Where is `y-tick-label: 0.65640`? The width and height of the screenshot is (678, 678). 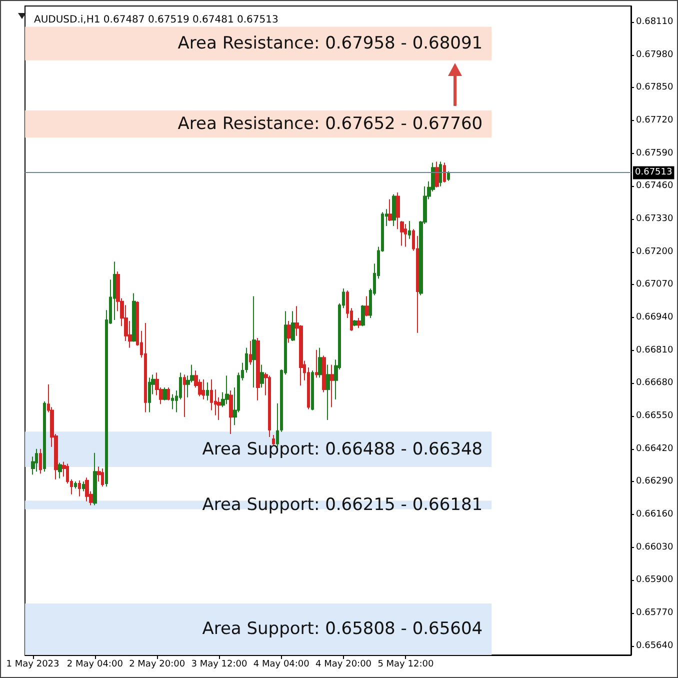 y-tick-label: 0.65640 is located at coordinates (655, 645).